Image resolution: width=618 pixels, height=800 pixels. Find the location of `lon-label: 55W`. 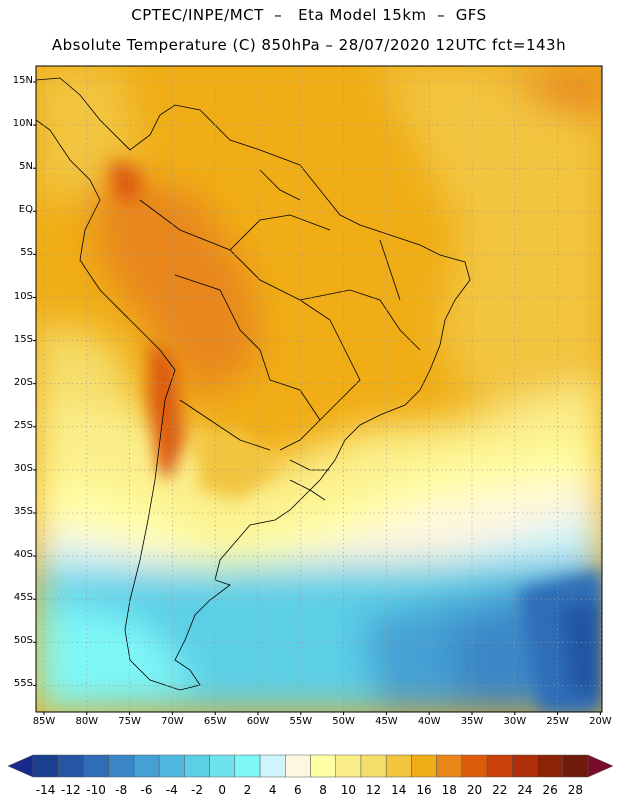

lon-label: 55W is located at coordinates (301, 721).